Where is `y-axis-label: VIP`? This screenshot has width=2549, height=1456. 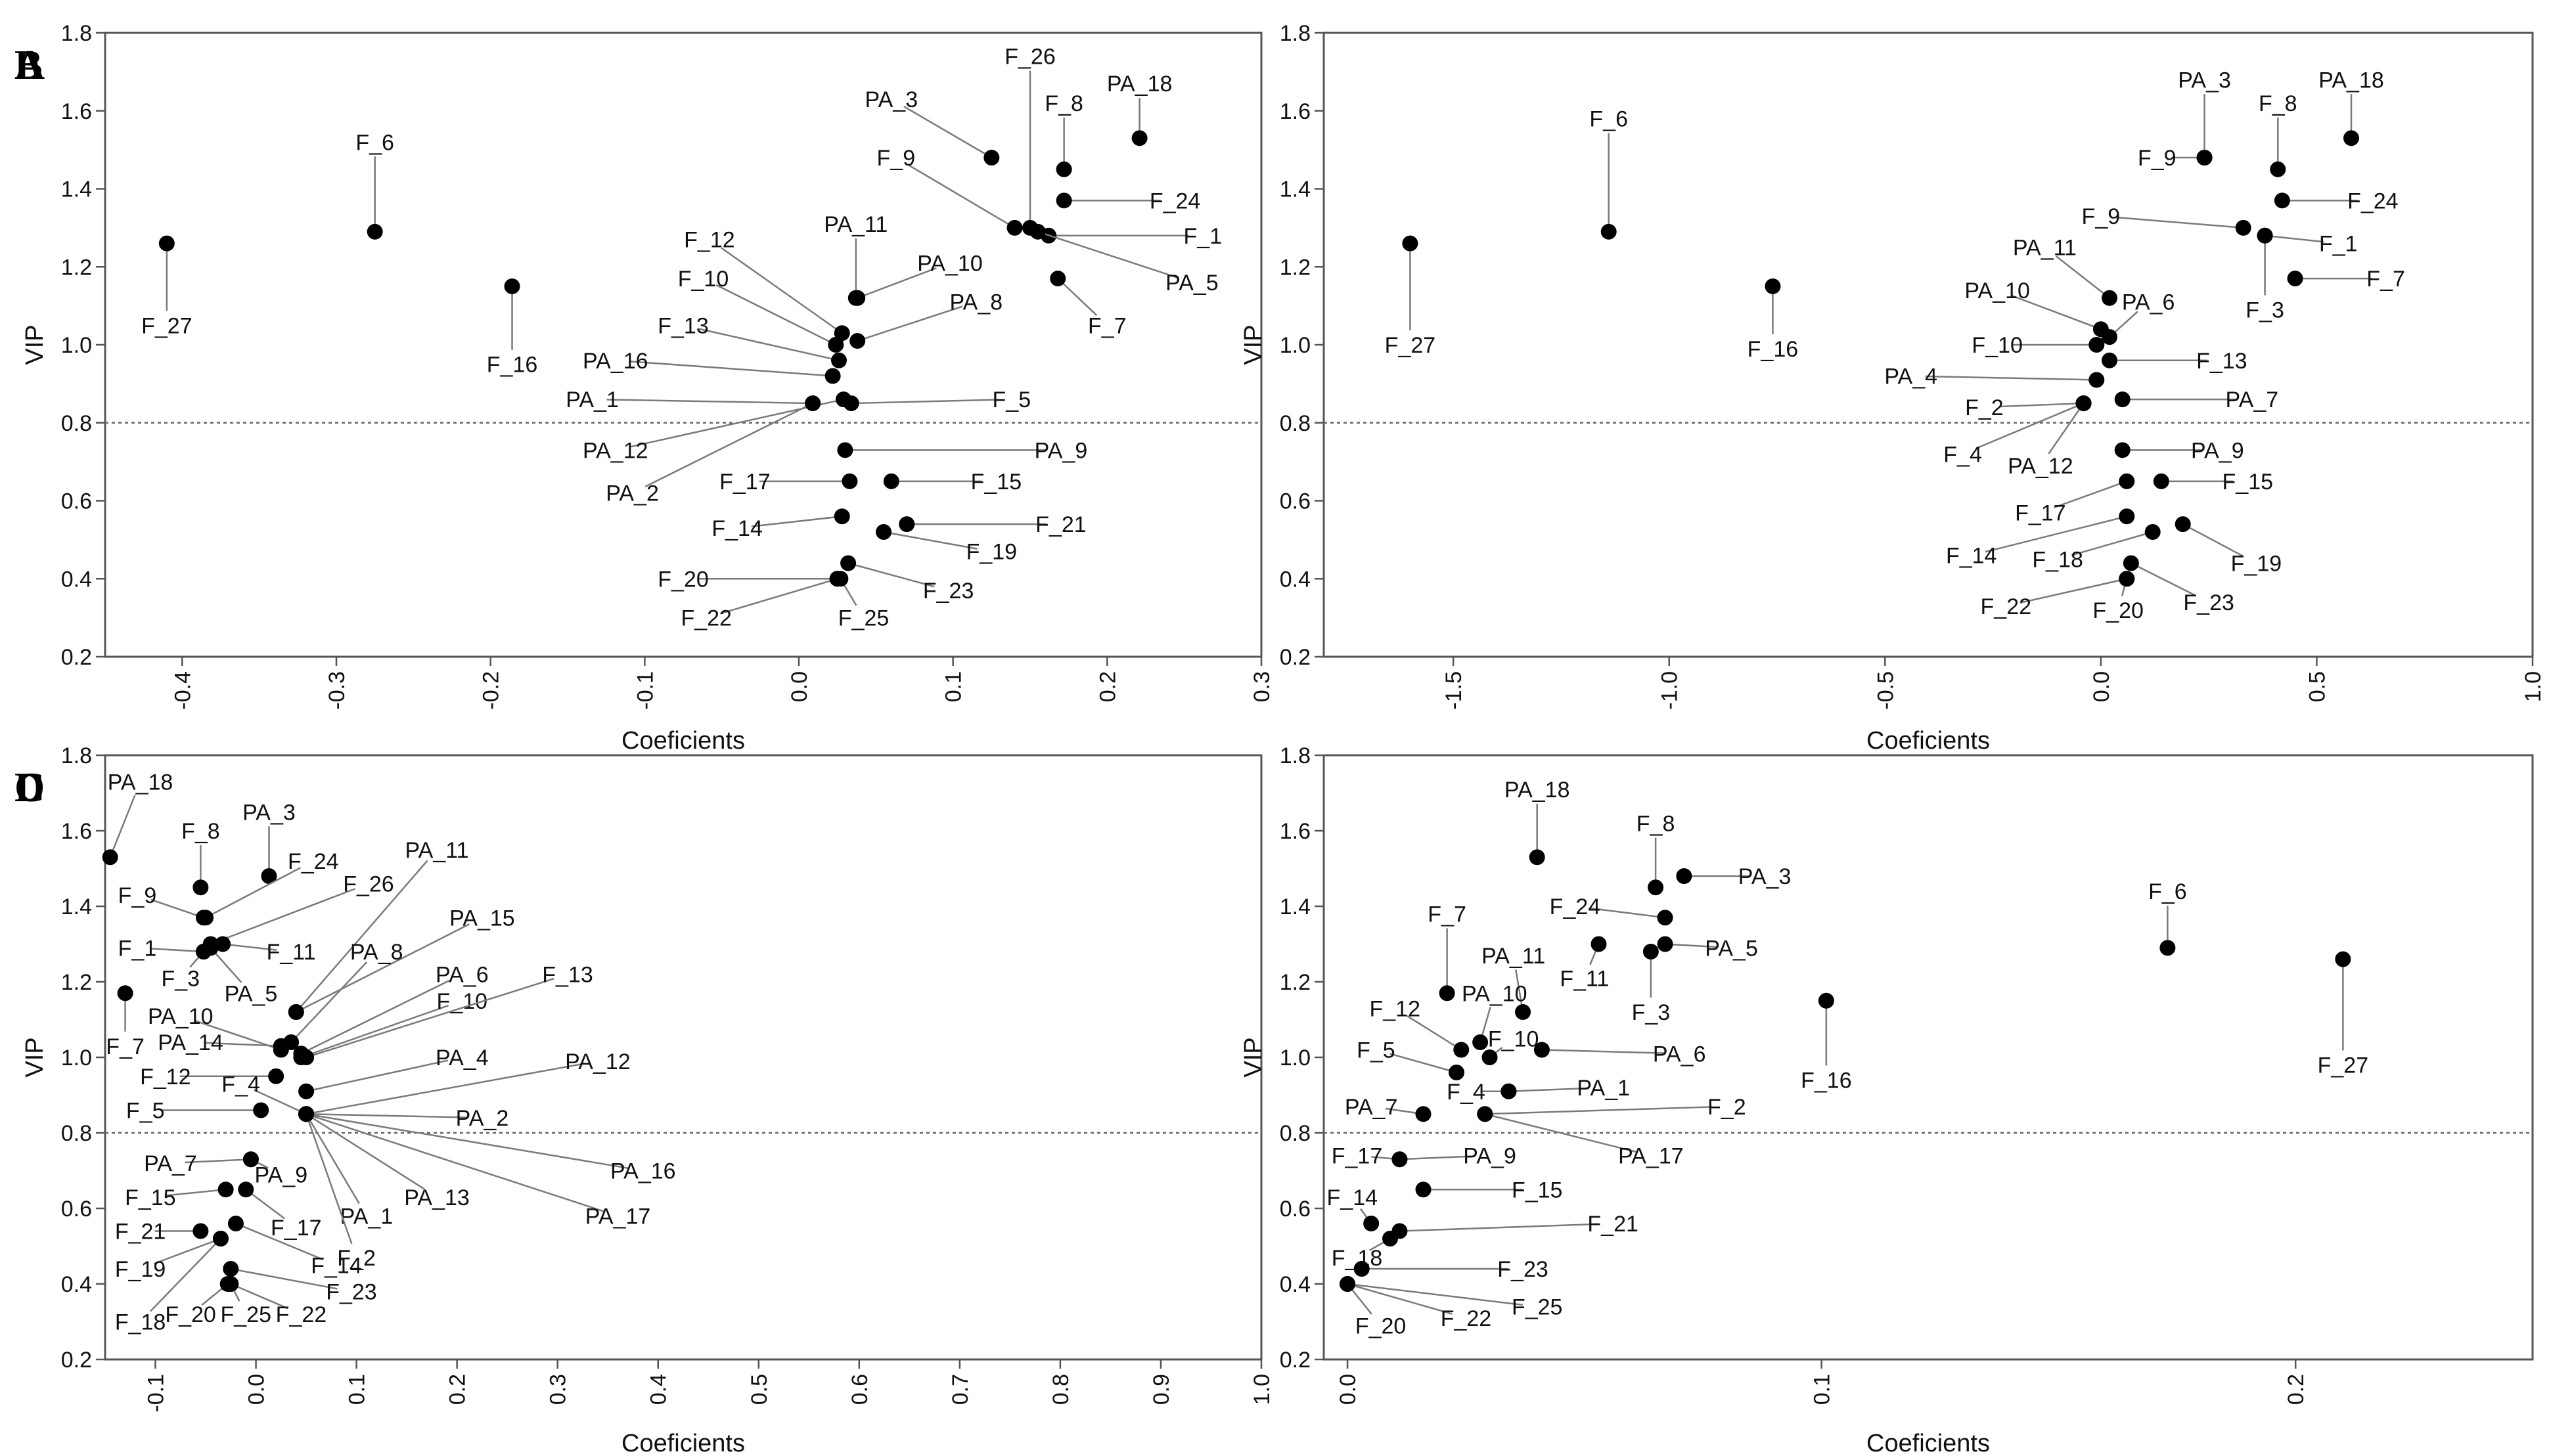 y-axis-label: VIP is located at coordinates (35, 344).